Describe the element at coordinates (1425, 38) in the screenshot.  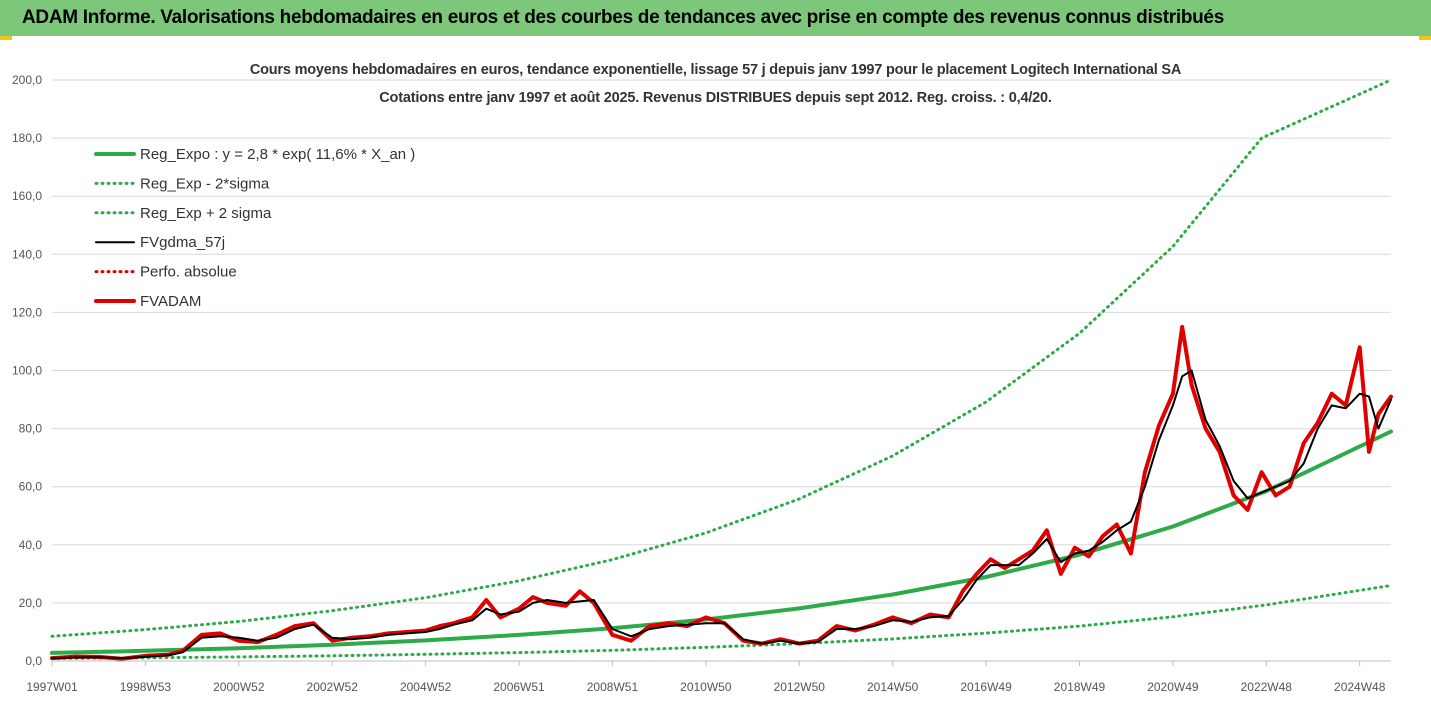
I see `corner-mark-right` at that location.